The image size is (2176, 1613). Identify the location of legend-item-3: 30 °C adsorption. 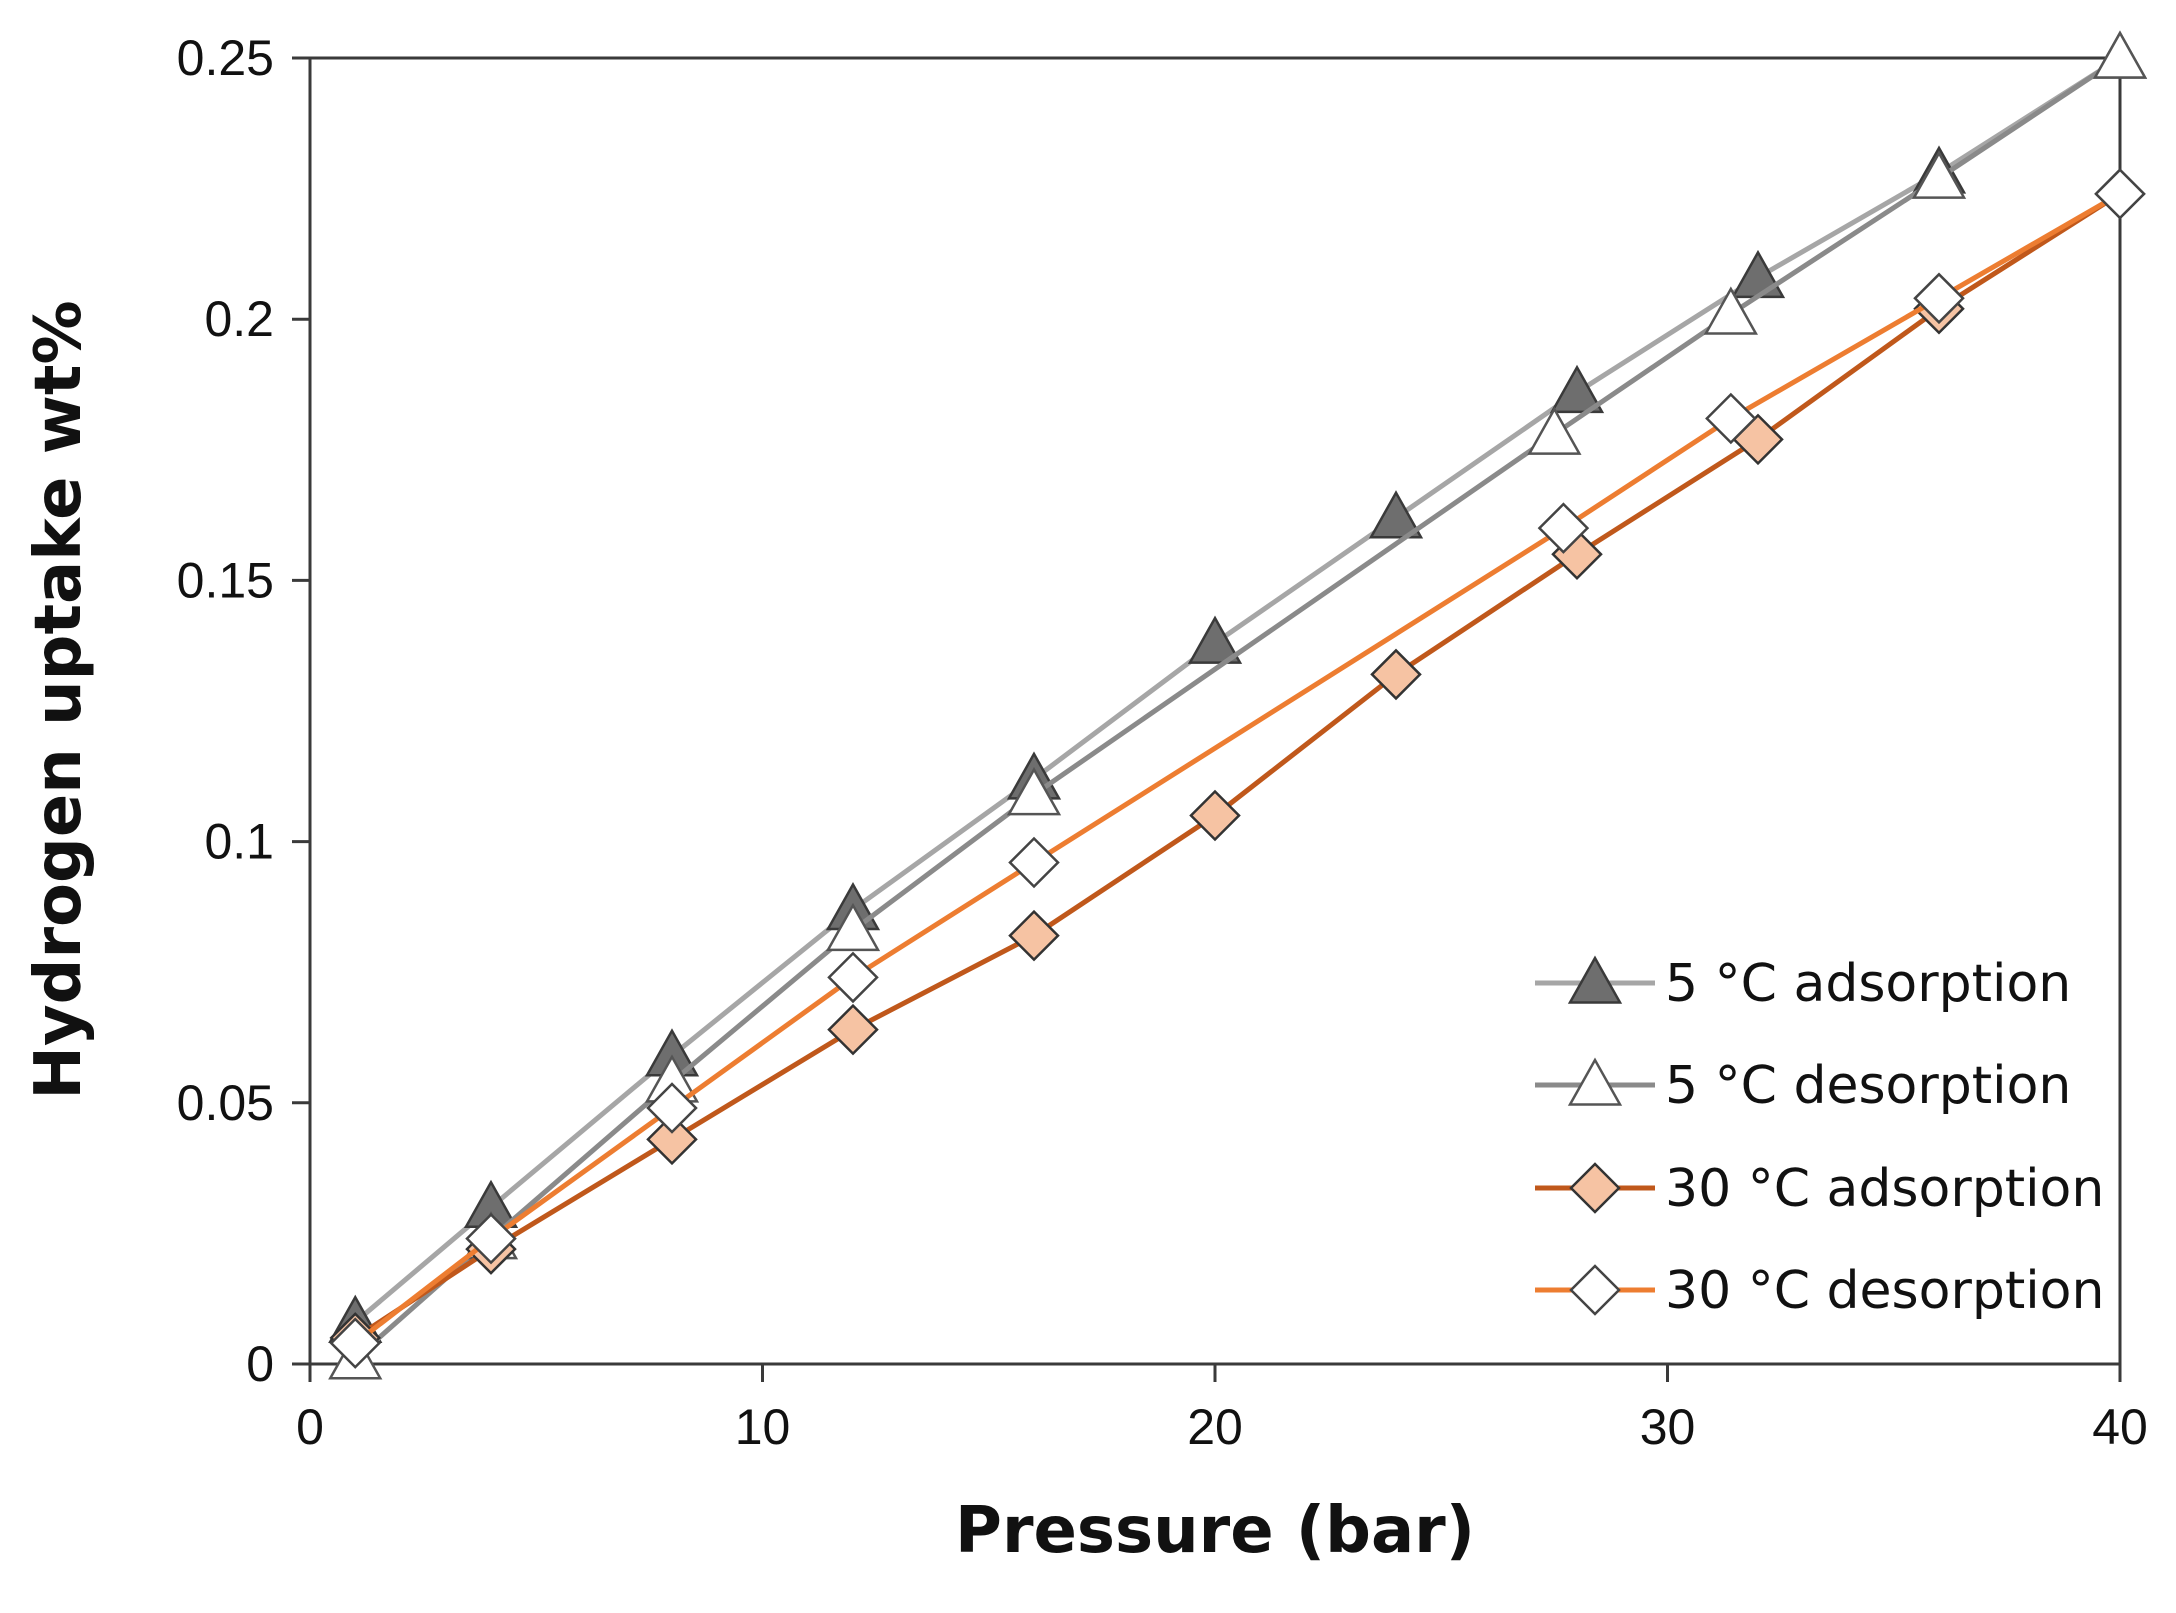
(1819, 1189).